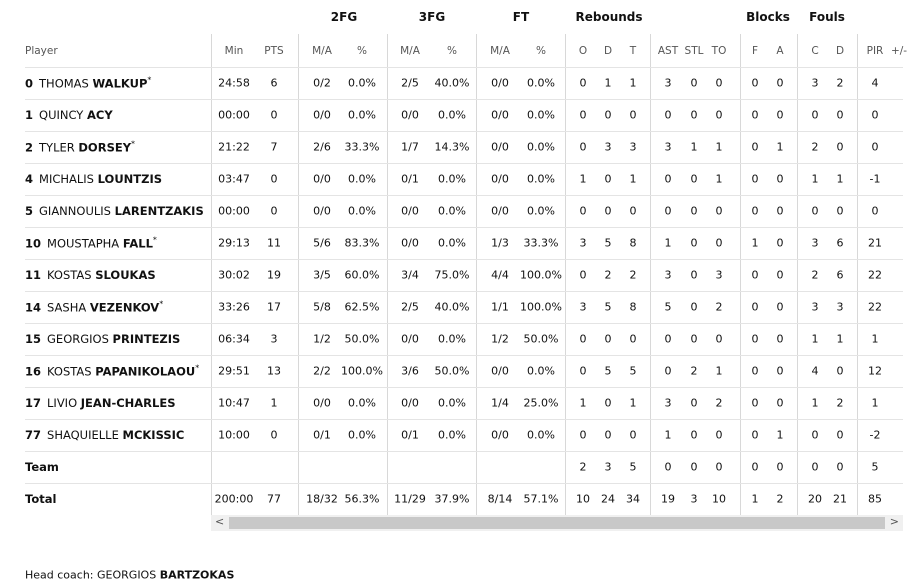 This screenshot has width=913, height=587. What do you see at coordinates (432, 17) in the screenshot?
I see `group-header: 3FG` at bounding box center [432, 17].